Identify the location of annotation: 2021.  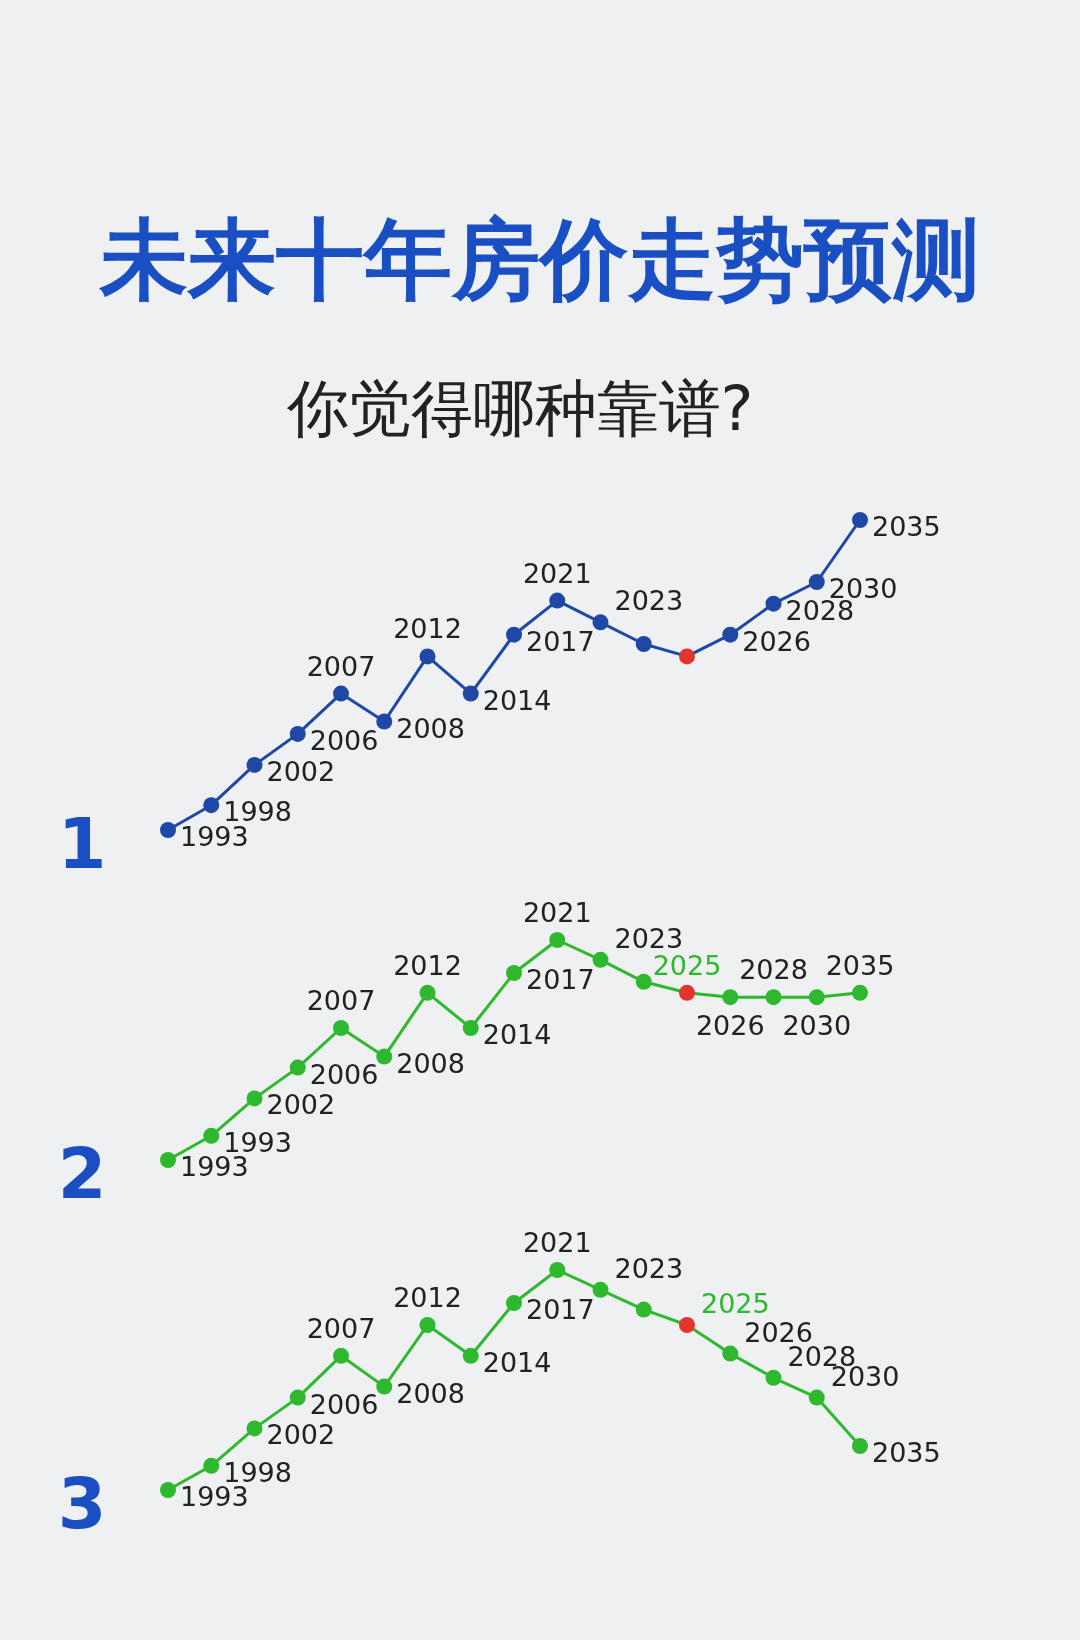
(557, 573).